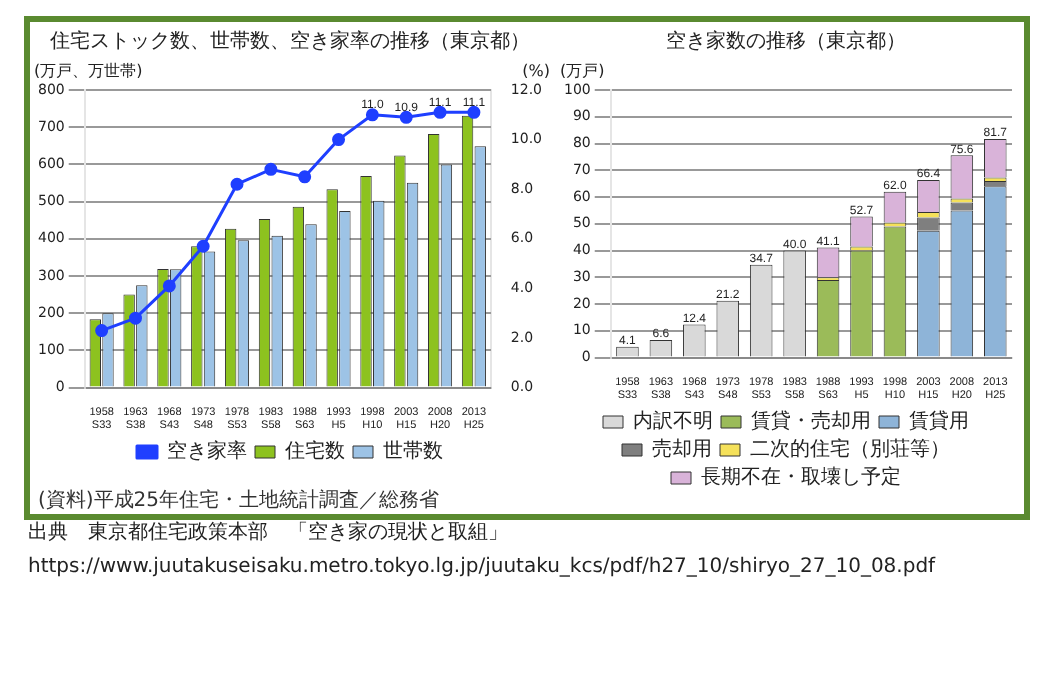 This screenshot has height=684, width=1050. I want to click on text: https://www.juutakuseisaku.metro.tokyo.lg.jp/juutaku_kcs/pdf/h27_10/shiryo_27_10_08.pdf, so click(483, 568).